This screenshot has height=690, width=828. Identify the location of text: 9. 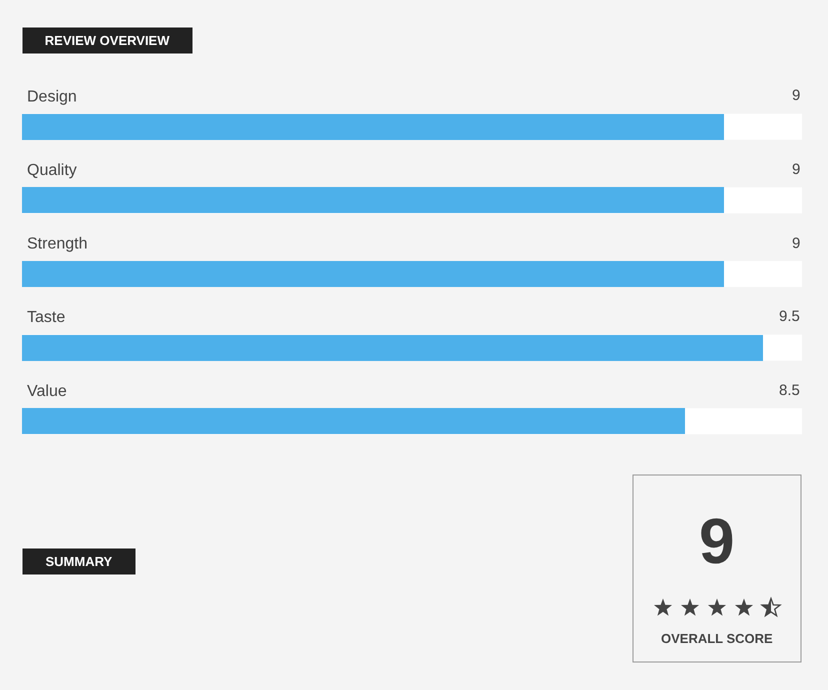
(717, 541).